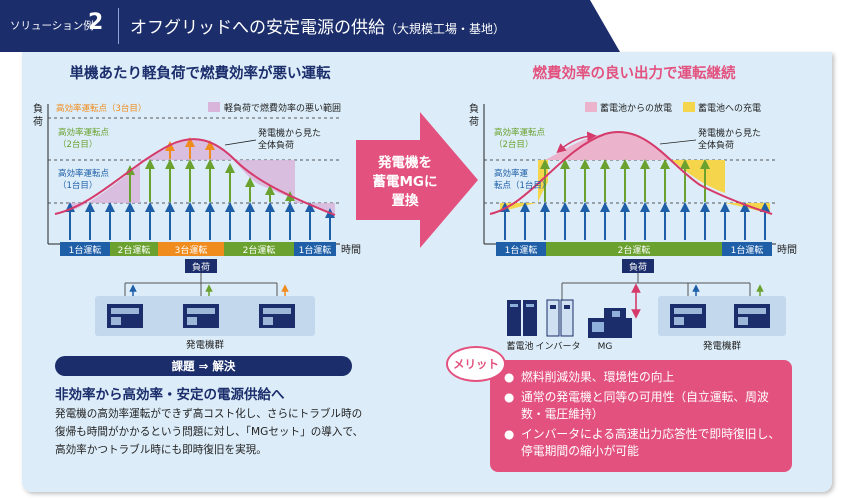  Describe the element at coordinates (787, 250) in the screenshot. I see `right-x-label: 時間` at that location.